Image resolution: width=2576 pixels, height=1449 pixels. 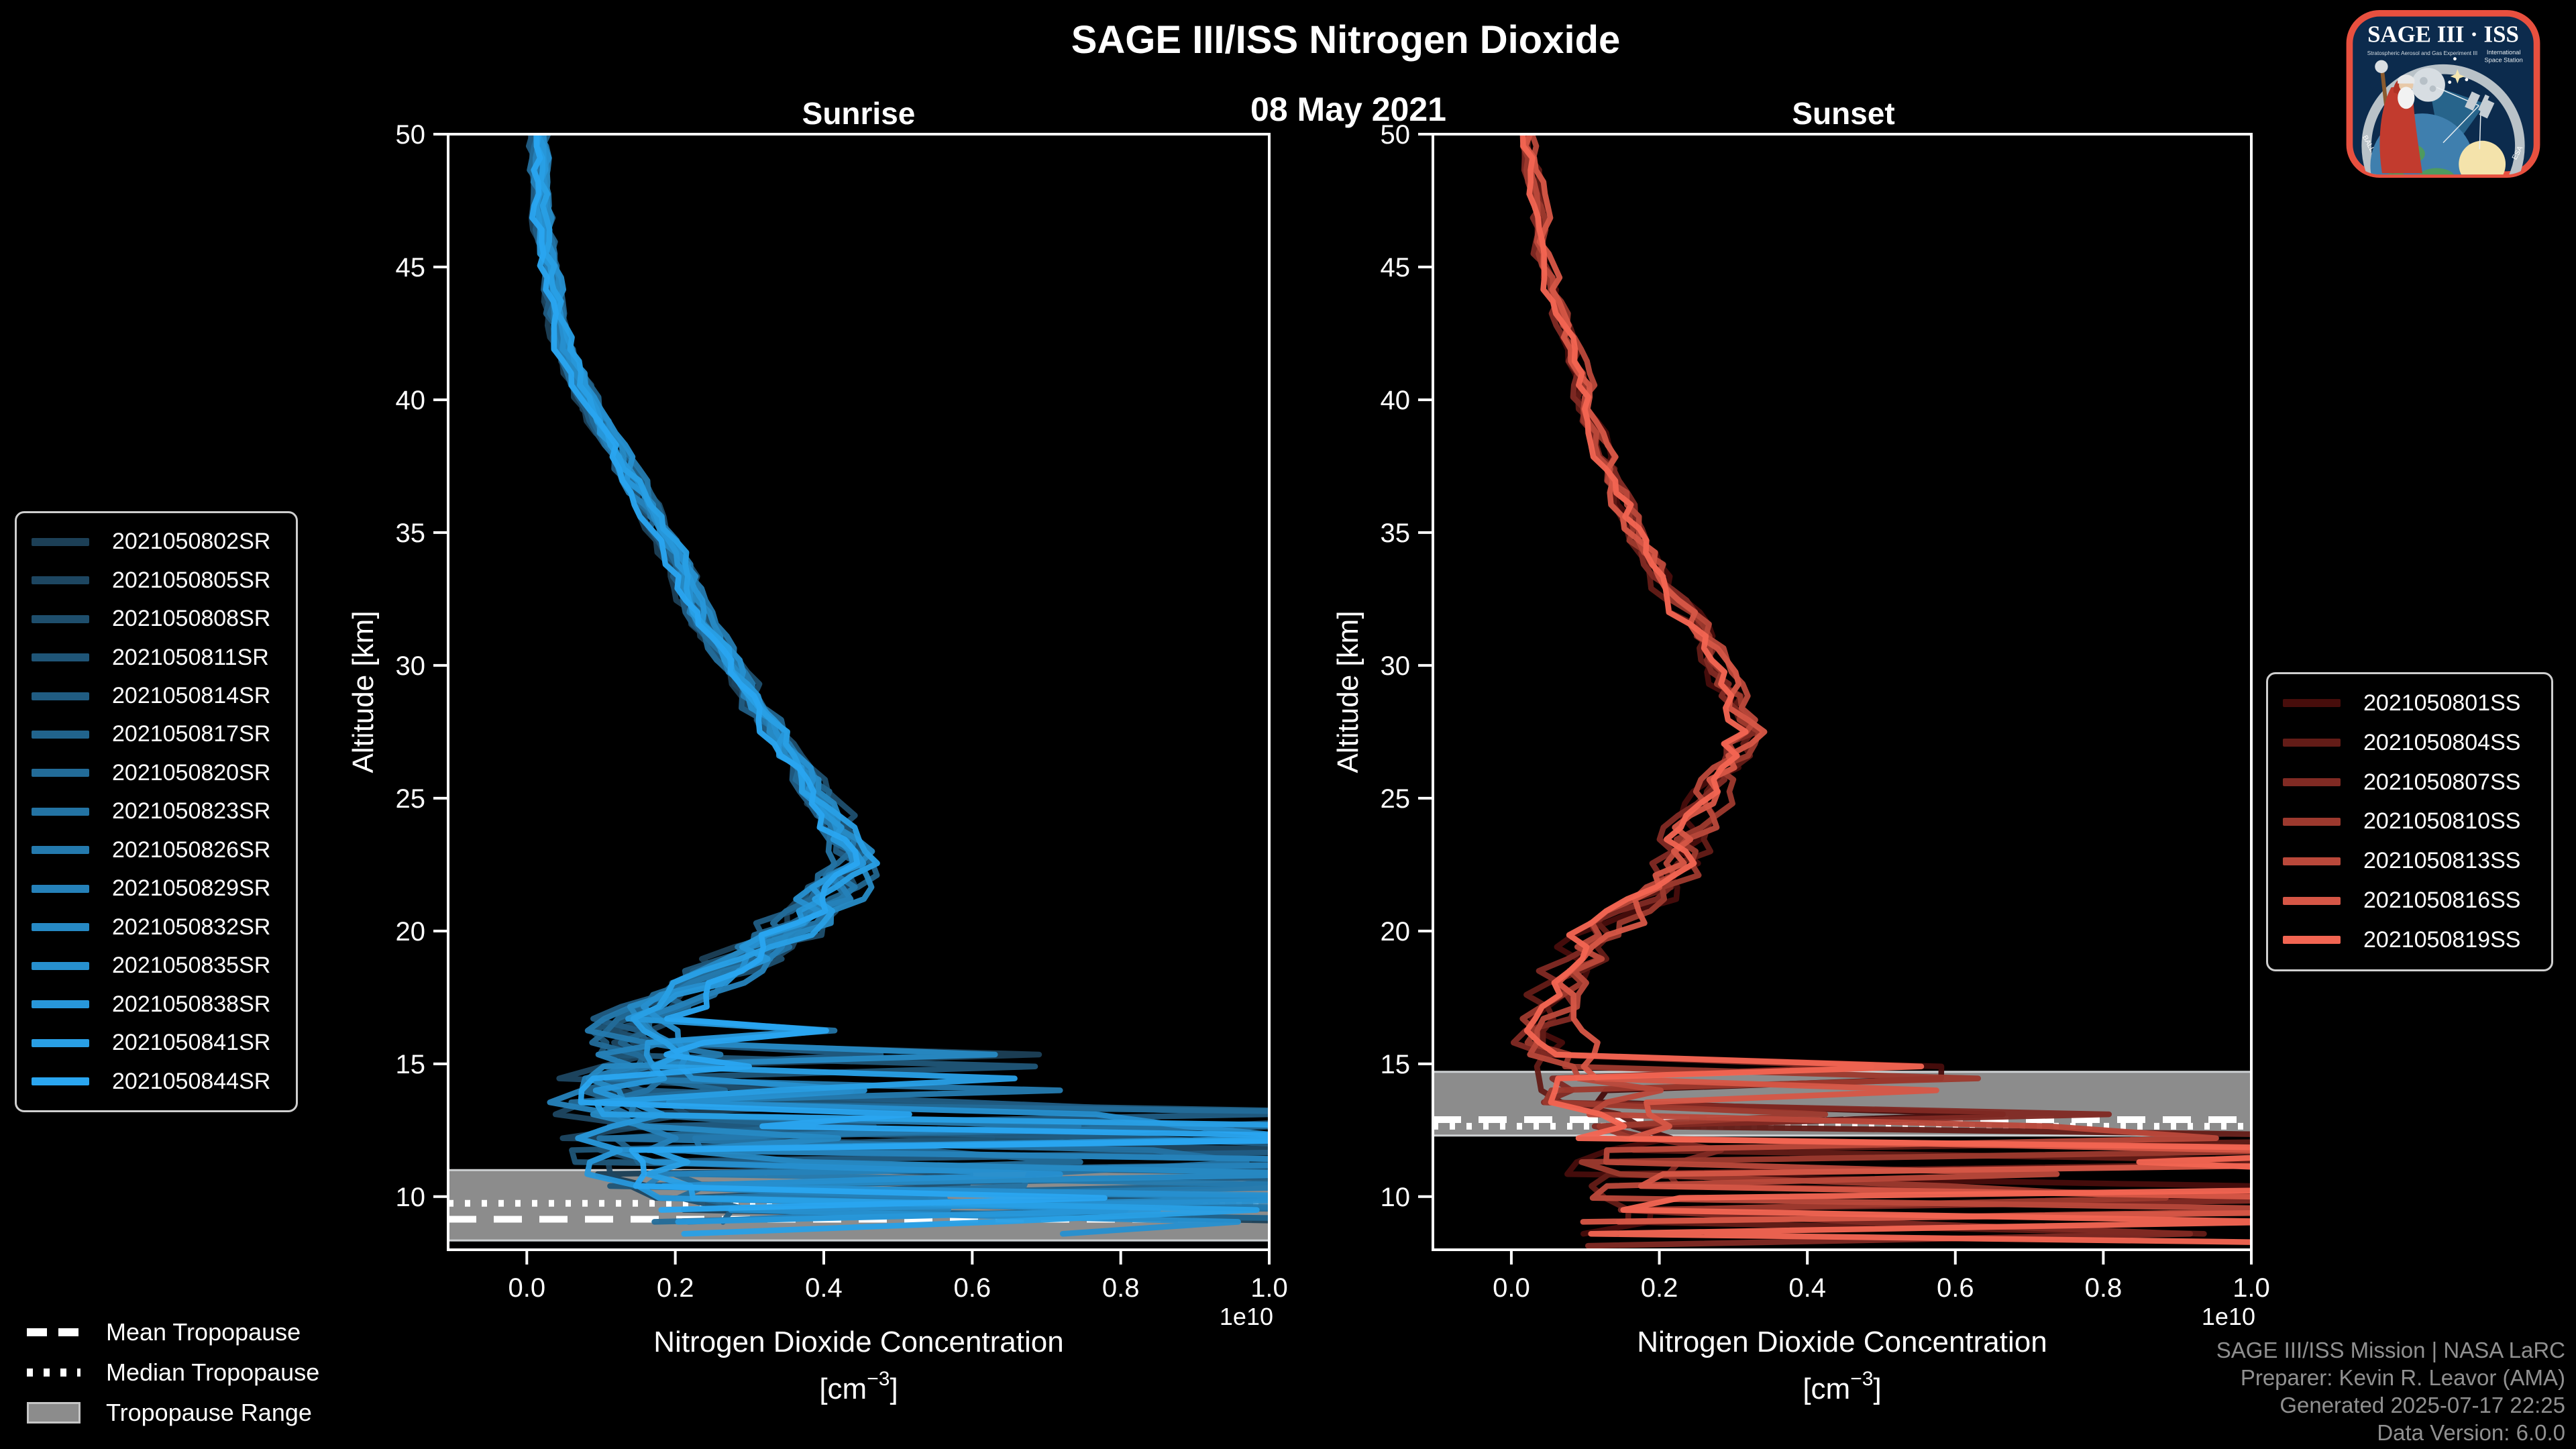 I want to click on tropopause-range-label: Tropopause Range, so click(x=209, y=1412).